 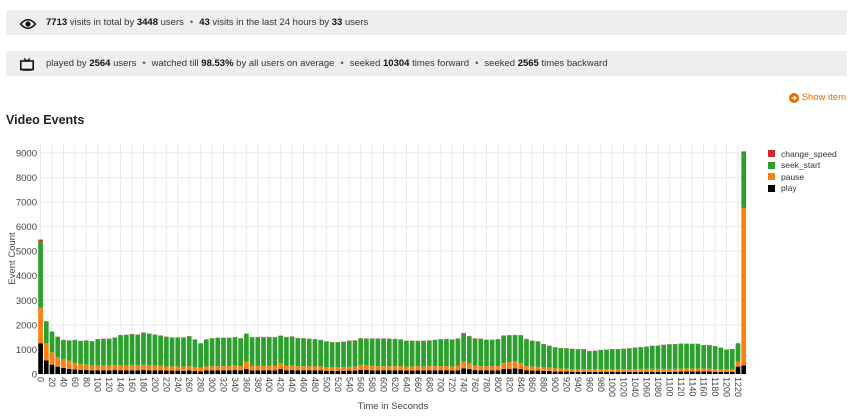 I want to click on legend-item-seek-start: seek_start, so click(x=802, y=166).